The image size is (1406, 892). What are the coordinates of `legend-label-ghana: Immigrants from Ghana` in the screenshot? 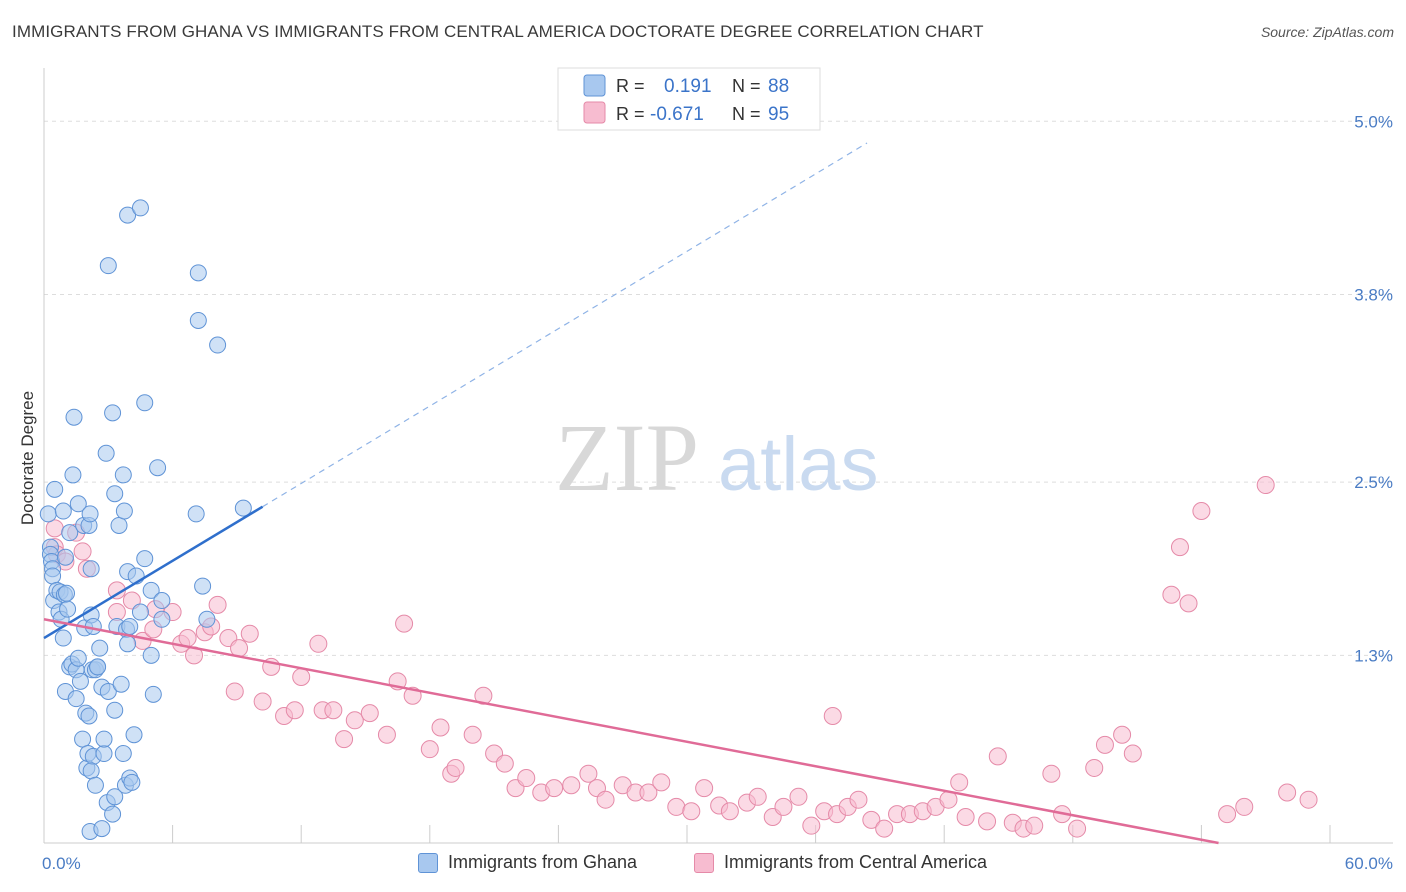 It's located at (543, 862).